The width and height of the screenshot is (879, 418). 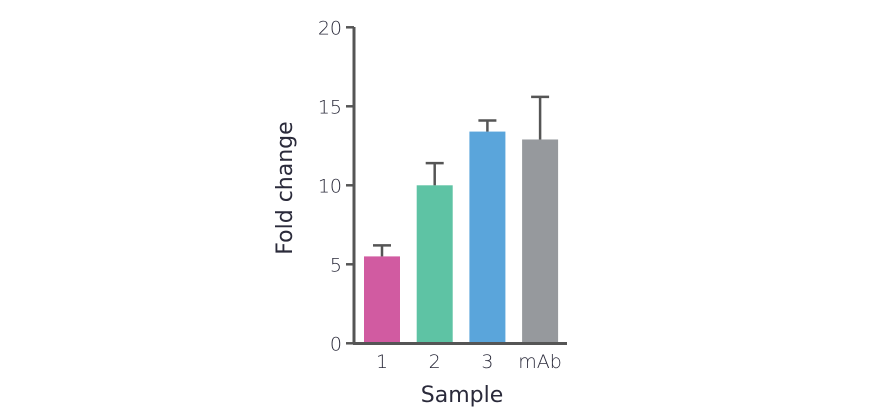 I want to click on x-axis-label: Sample, so click(x=462, y=395).